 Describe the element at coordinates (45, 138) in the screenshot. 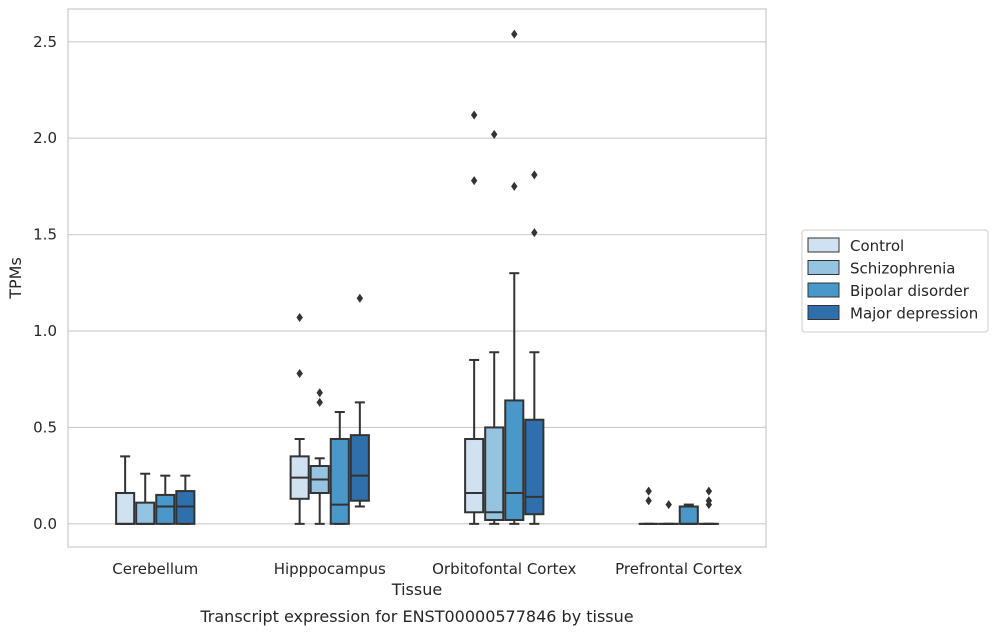

I see `y-tick-label: 2.0` at that location.